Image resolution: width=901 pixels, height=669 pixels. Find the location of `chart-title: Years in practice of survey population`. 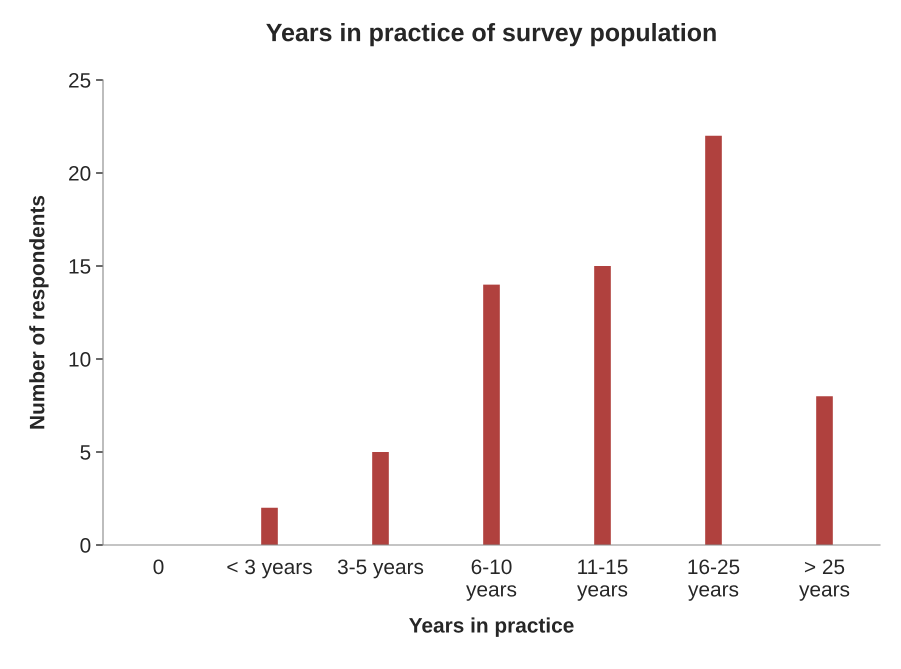

chart-title: Years in practice of survey population is located at coordinates (491, 34).